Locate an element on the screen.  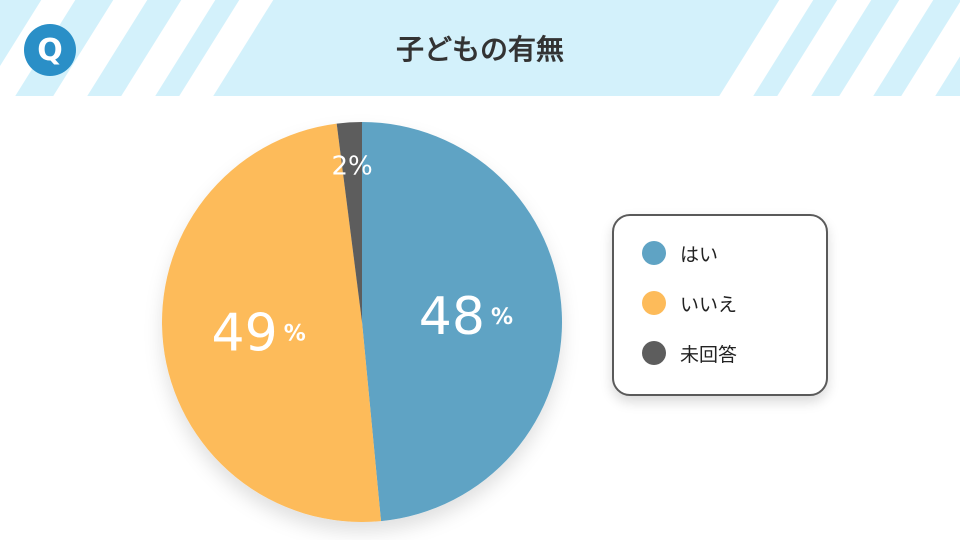
legend-label-no: いいえ is located at coordinates (709, 304).